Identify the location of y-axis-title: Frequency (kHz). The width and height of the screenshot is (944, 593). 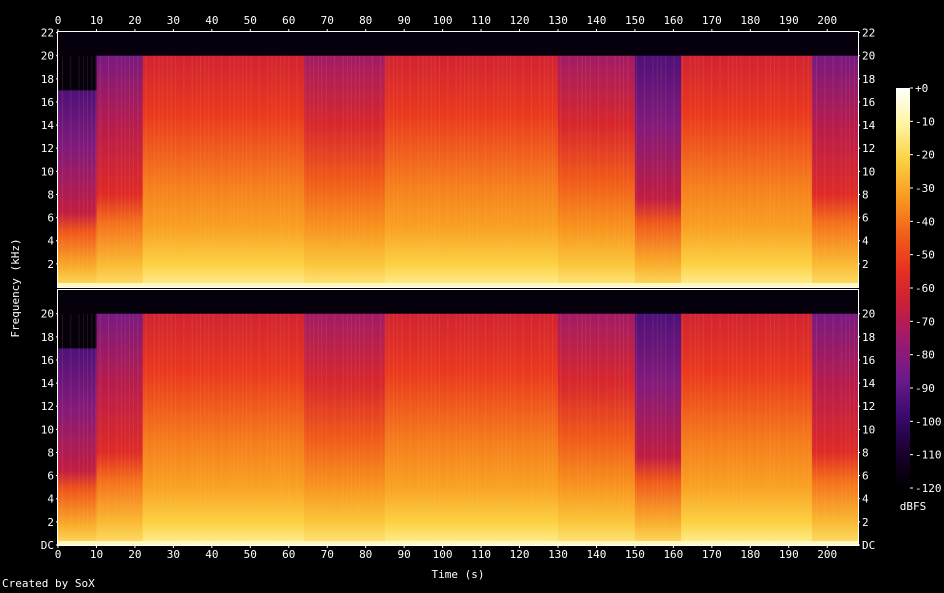
(15, 287).